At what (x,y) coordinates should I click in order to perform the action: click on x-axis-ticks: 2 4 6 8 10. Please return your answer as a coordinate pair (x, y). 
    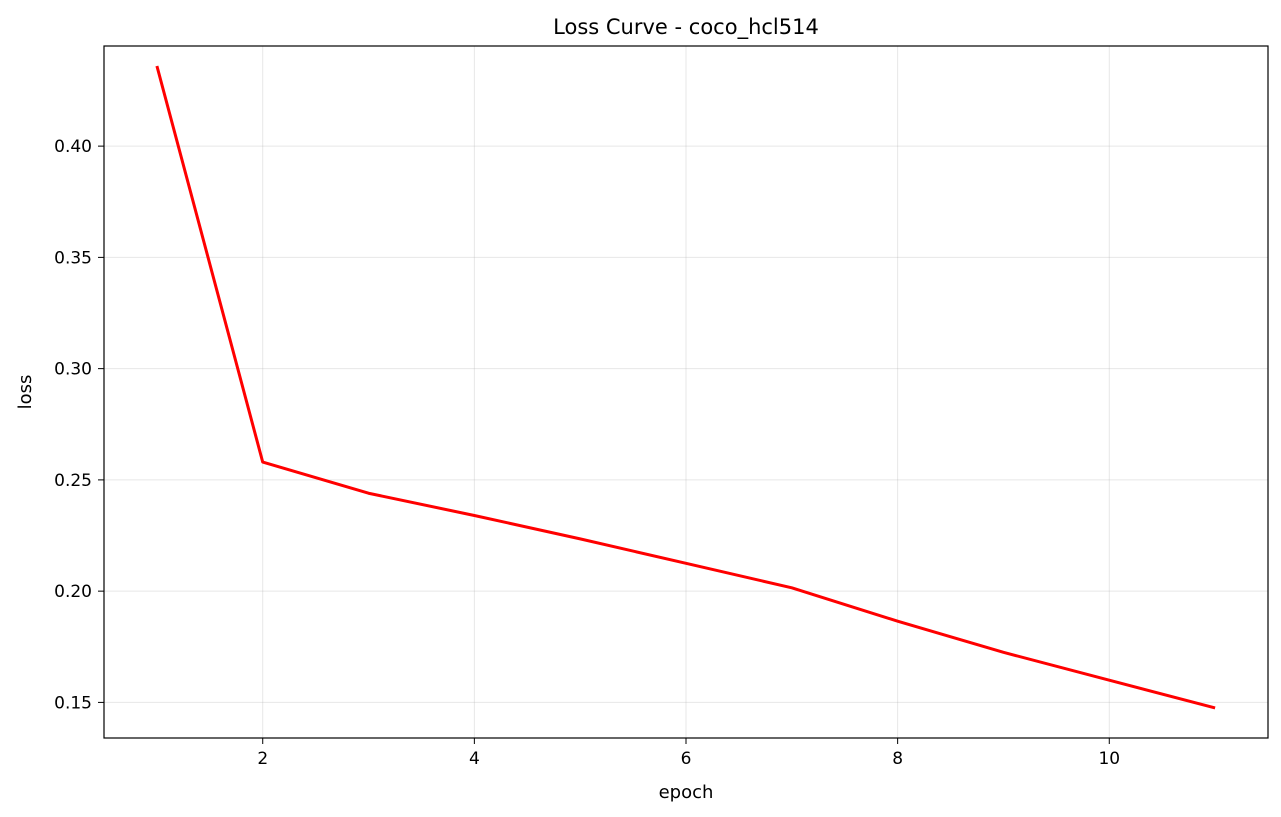
    Looking at the image, I should click on (688, 753).